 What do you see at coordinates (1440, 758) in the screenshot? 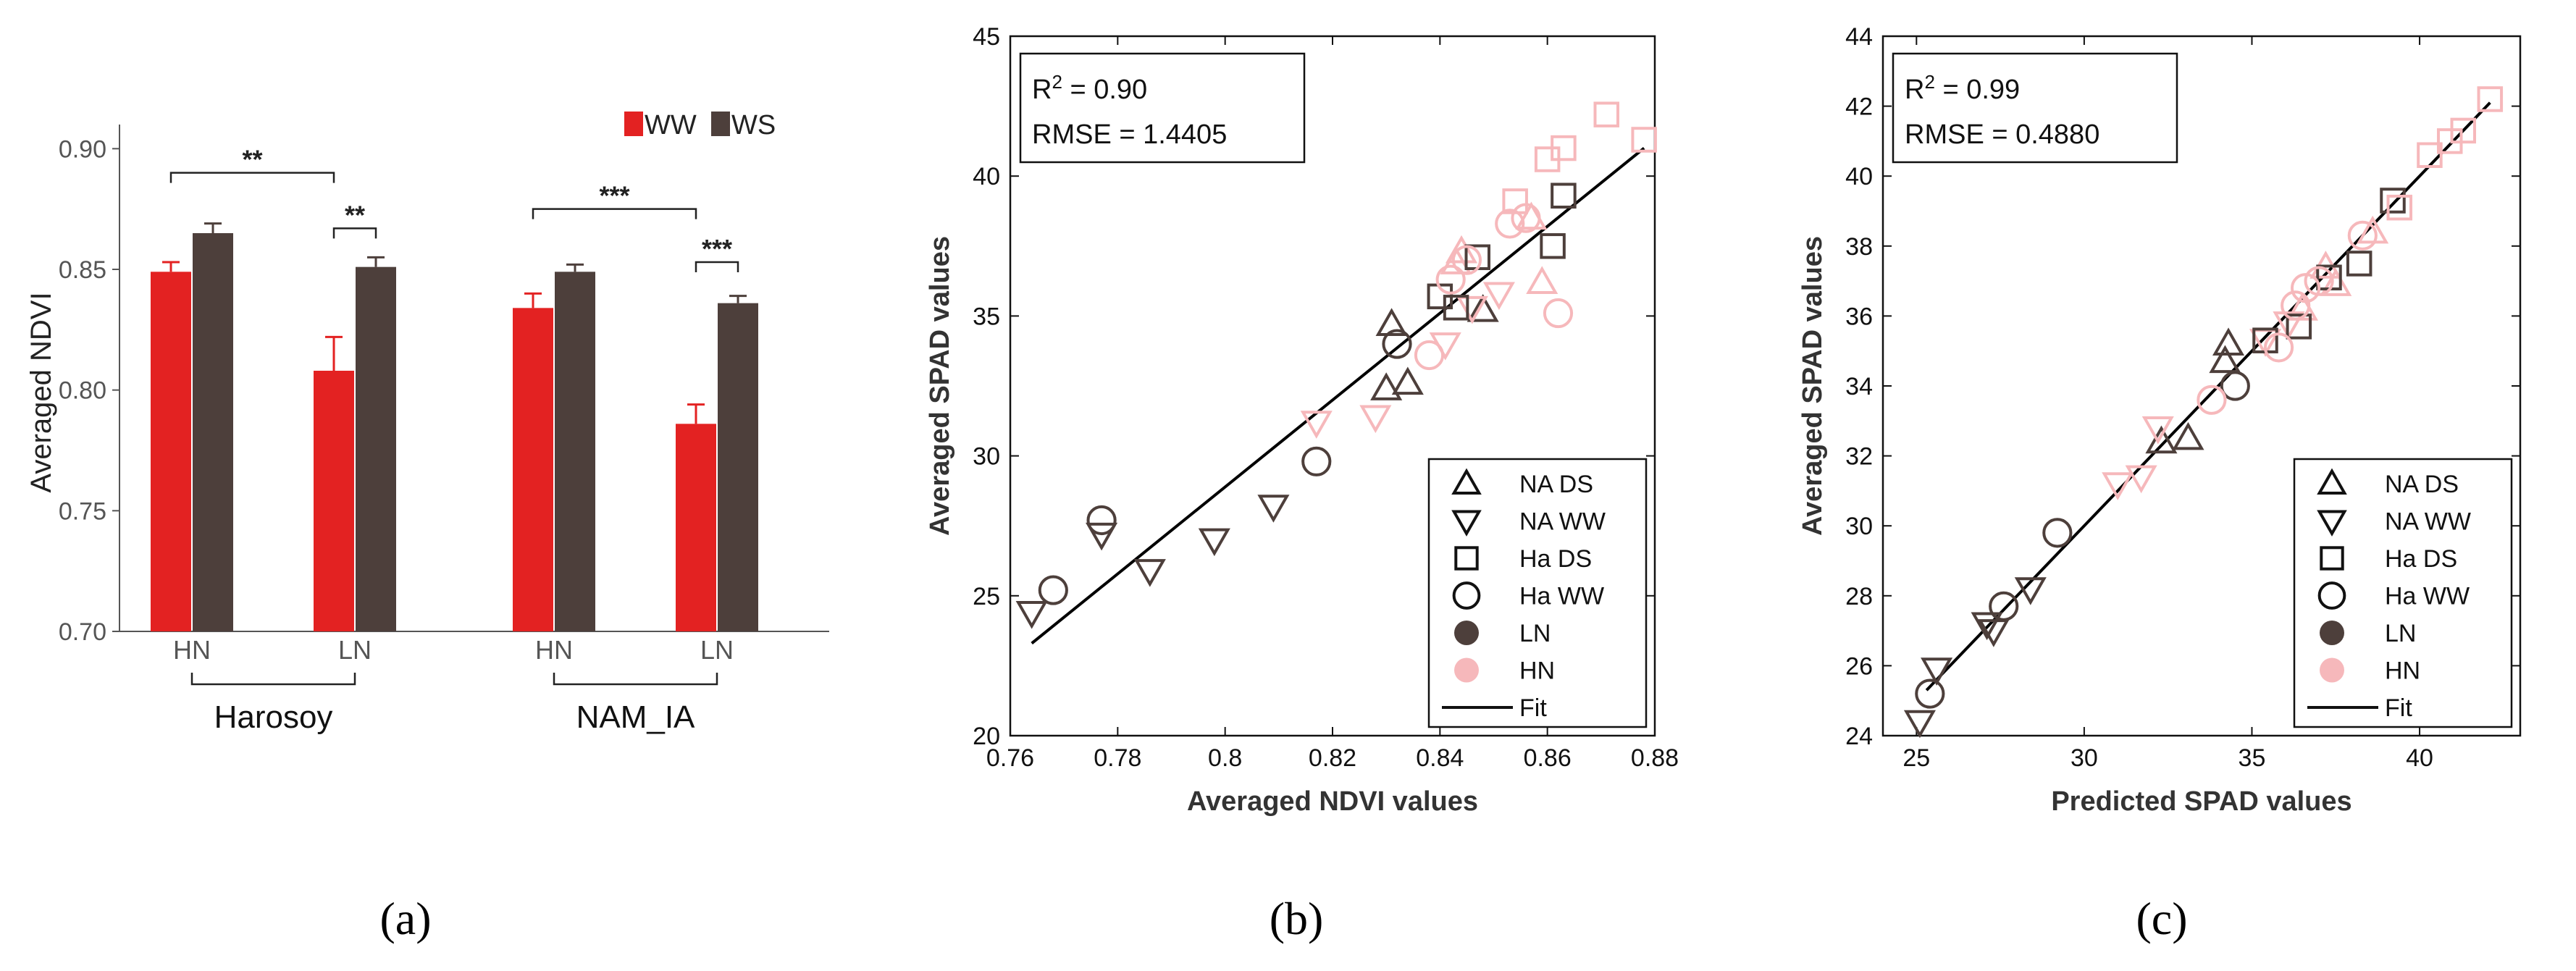
I see `x-tick-label: 0.84` at bounding box center [1440, 758].